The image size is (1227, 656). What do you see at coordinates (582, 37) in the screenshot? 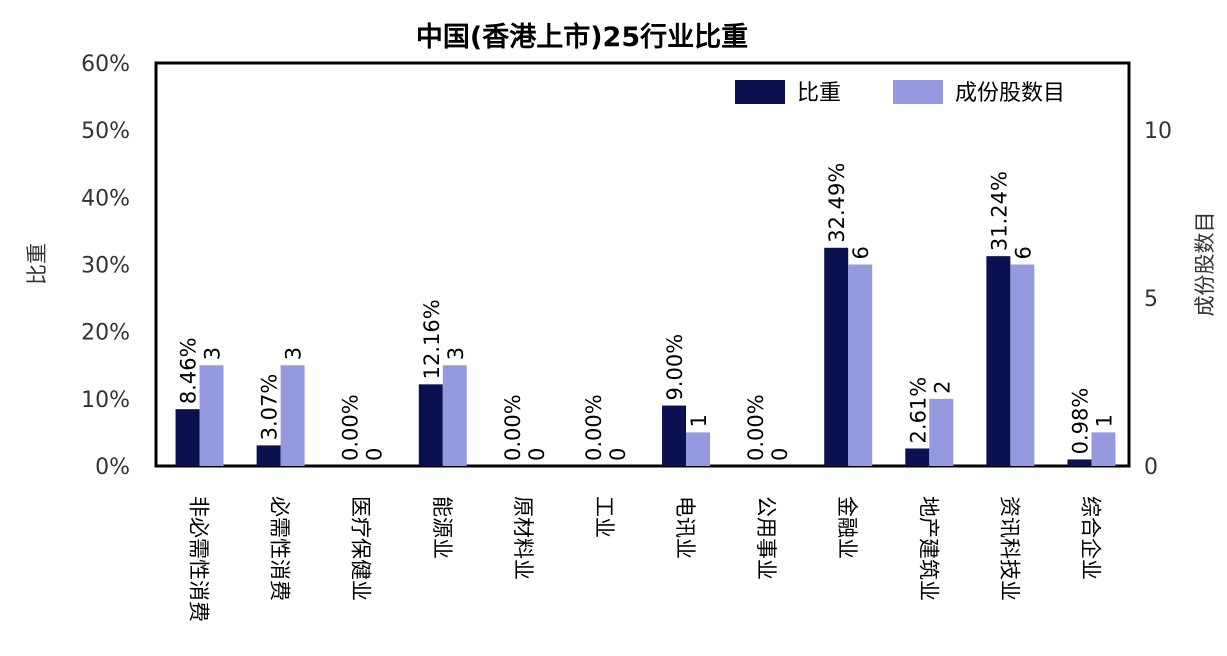
I see `chart-title: 中国(香港上市)25行业比重` at bounding box center [582, 37].